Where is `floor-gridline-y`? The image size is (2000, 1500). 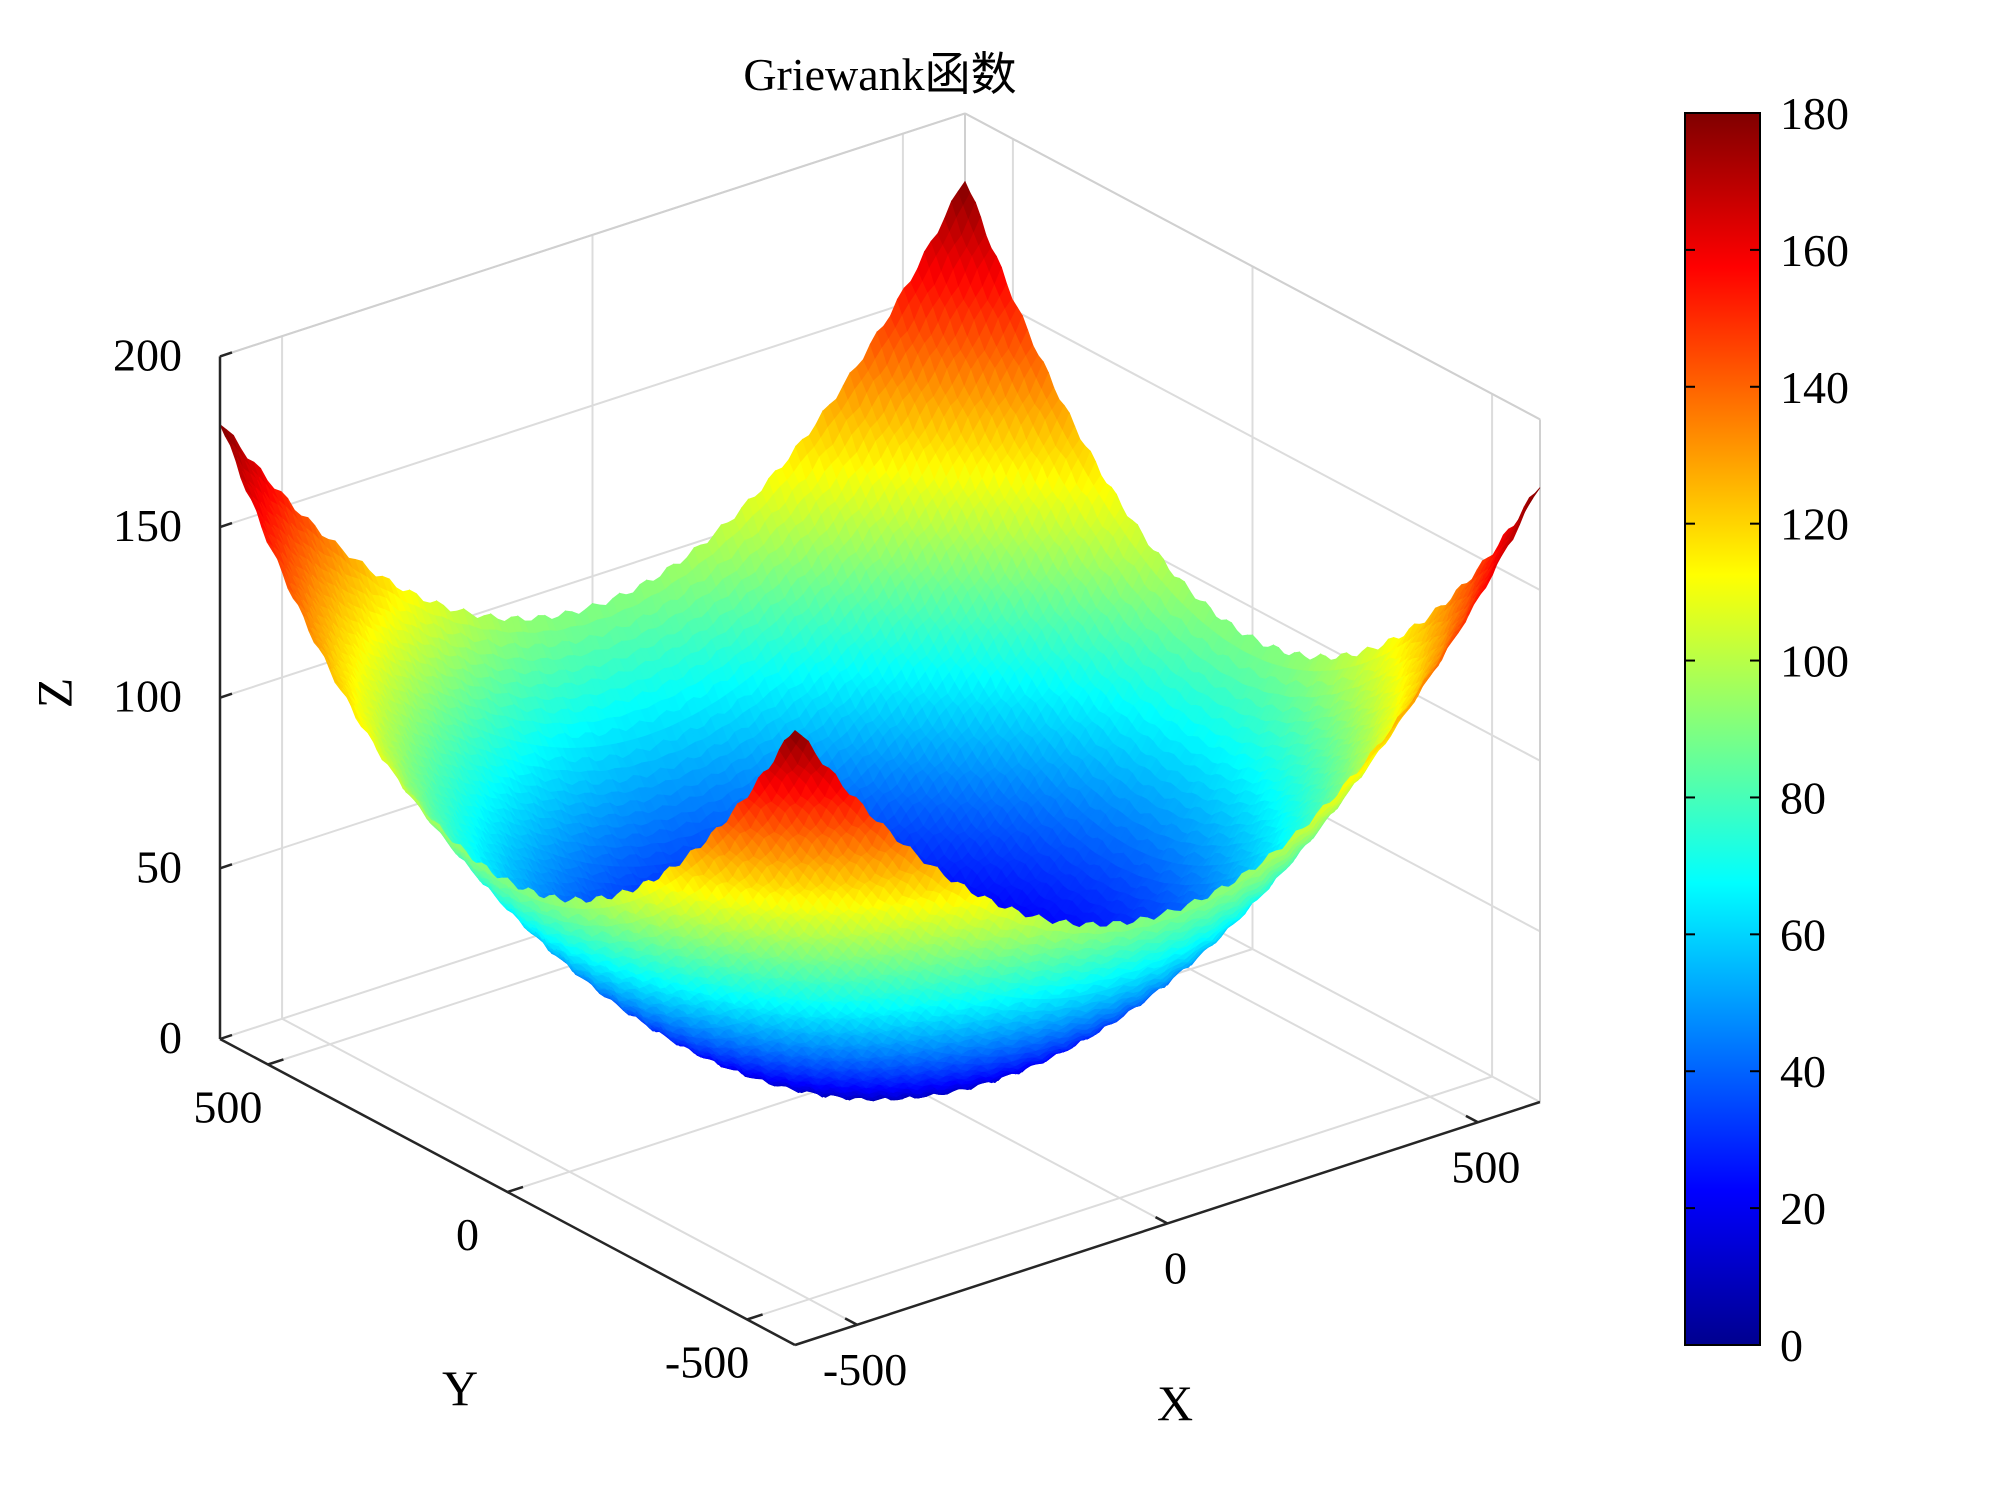 floor-gridline-y is located at coordinates (1119, 1198).